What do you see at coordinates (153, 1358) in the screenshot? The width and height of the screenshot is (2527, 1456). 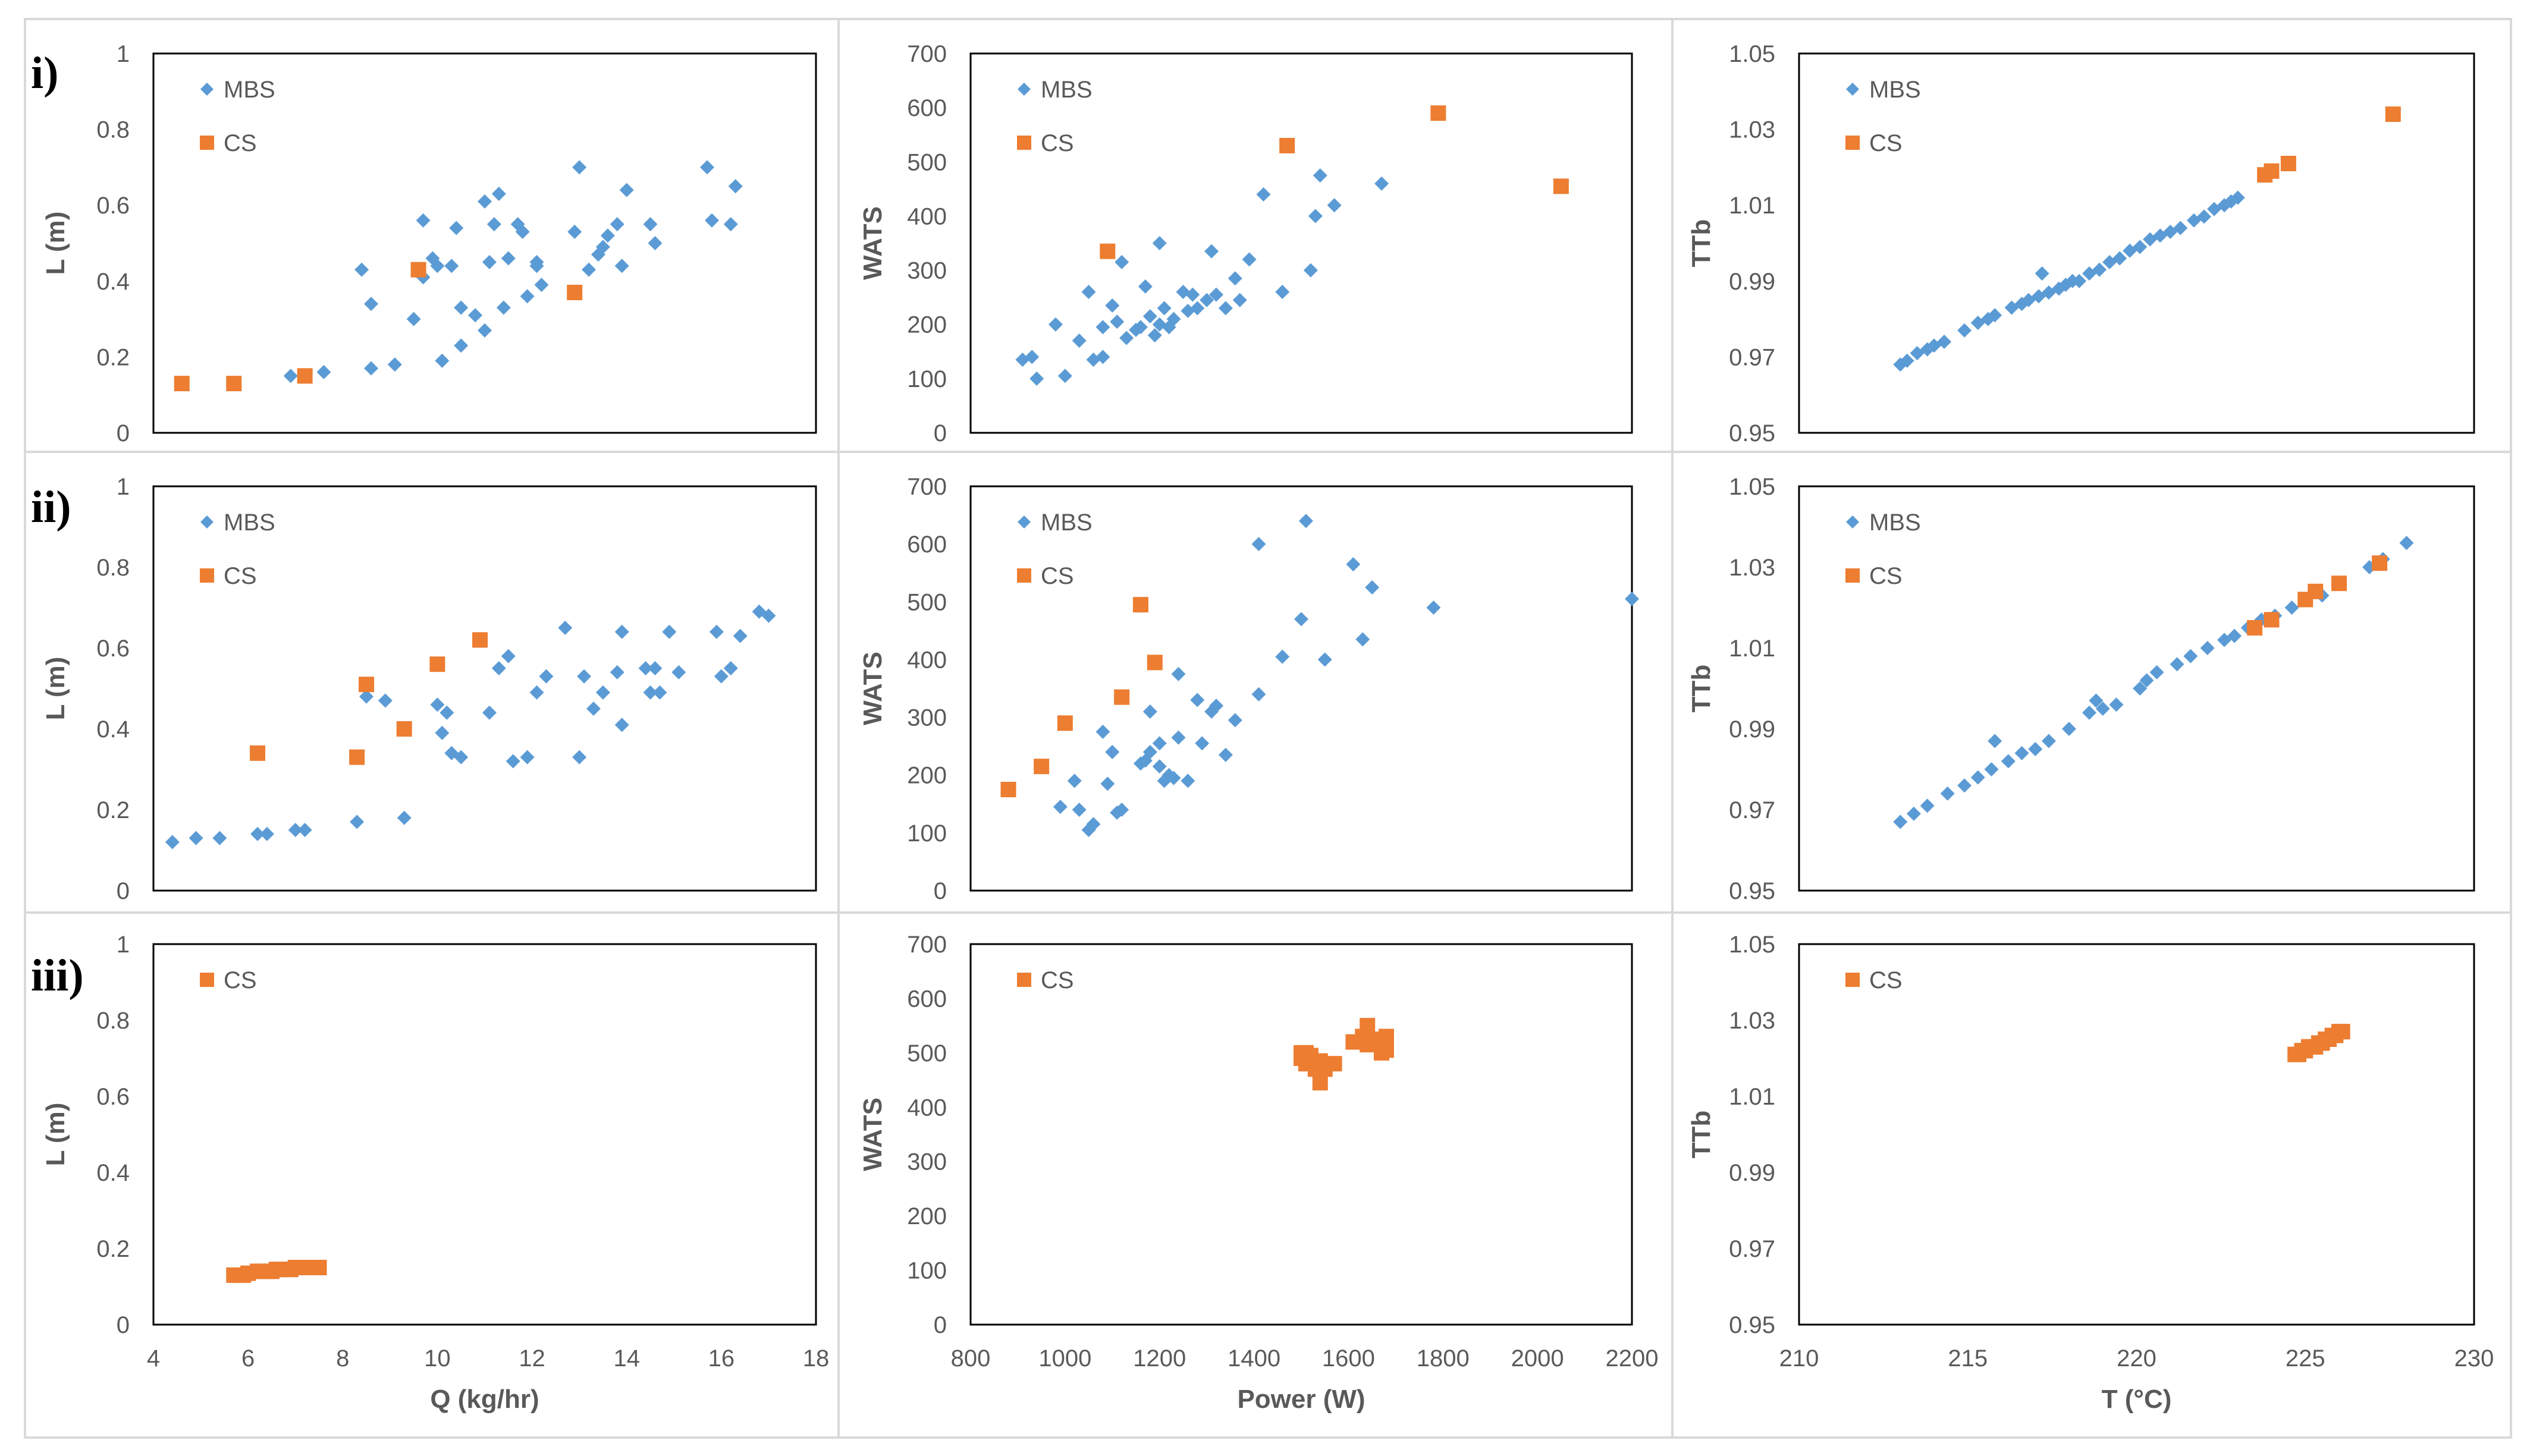 I see `x-tick-label: 4` at bounding box center [153, 1358].